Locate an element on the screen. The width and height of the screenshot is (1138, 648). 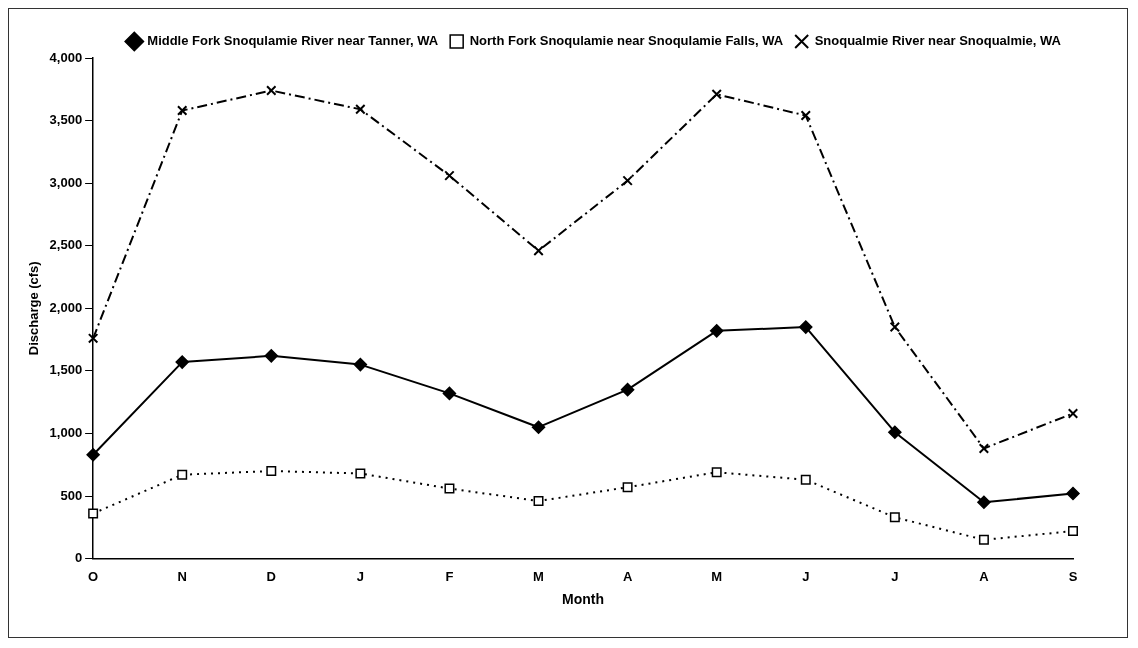
y-tick-label: 2,000 is located at coordinates (66, 307).